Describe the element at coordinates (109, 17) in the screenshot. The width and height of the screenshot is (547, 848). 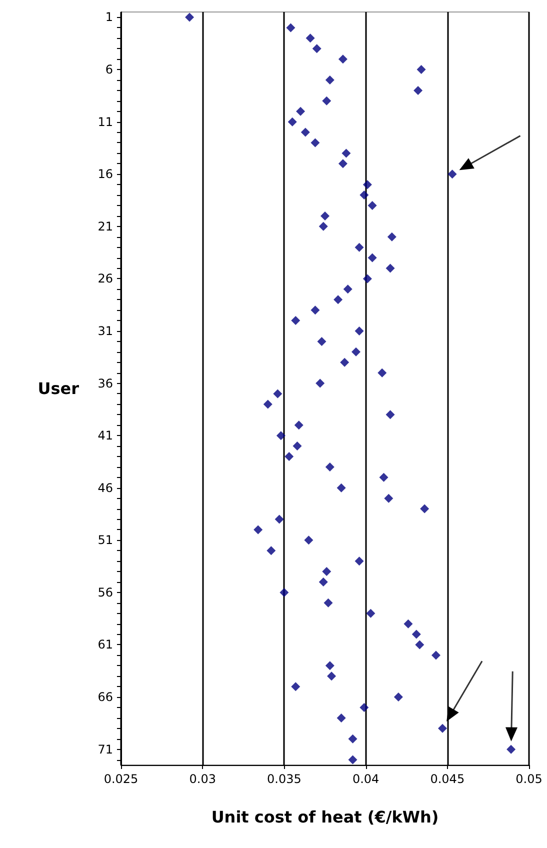
I see `y-tick-label: 1` at that location.